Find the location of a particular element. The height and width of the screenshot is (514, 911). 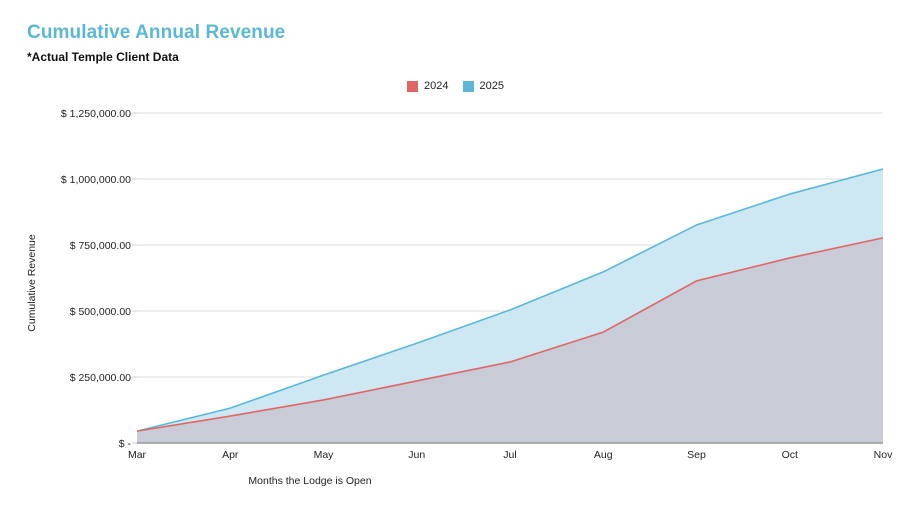

legend-item-2024: 2024 is located at coordinates (428, 86).